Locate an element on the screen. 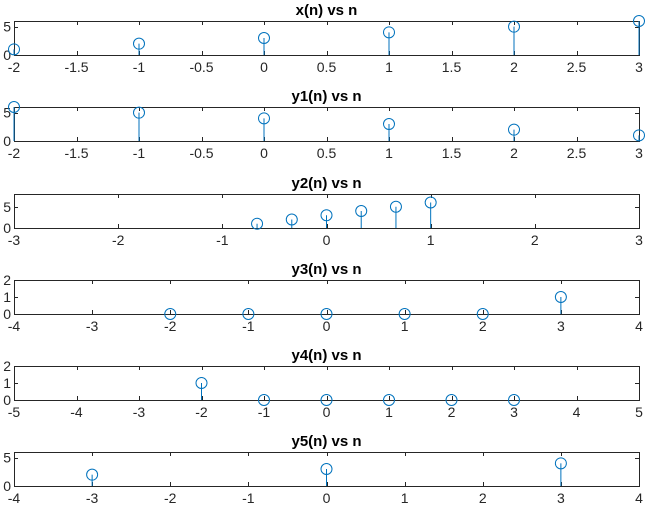  plot-title: y5(n) vs n is located at coordinates (326, 441).